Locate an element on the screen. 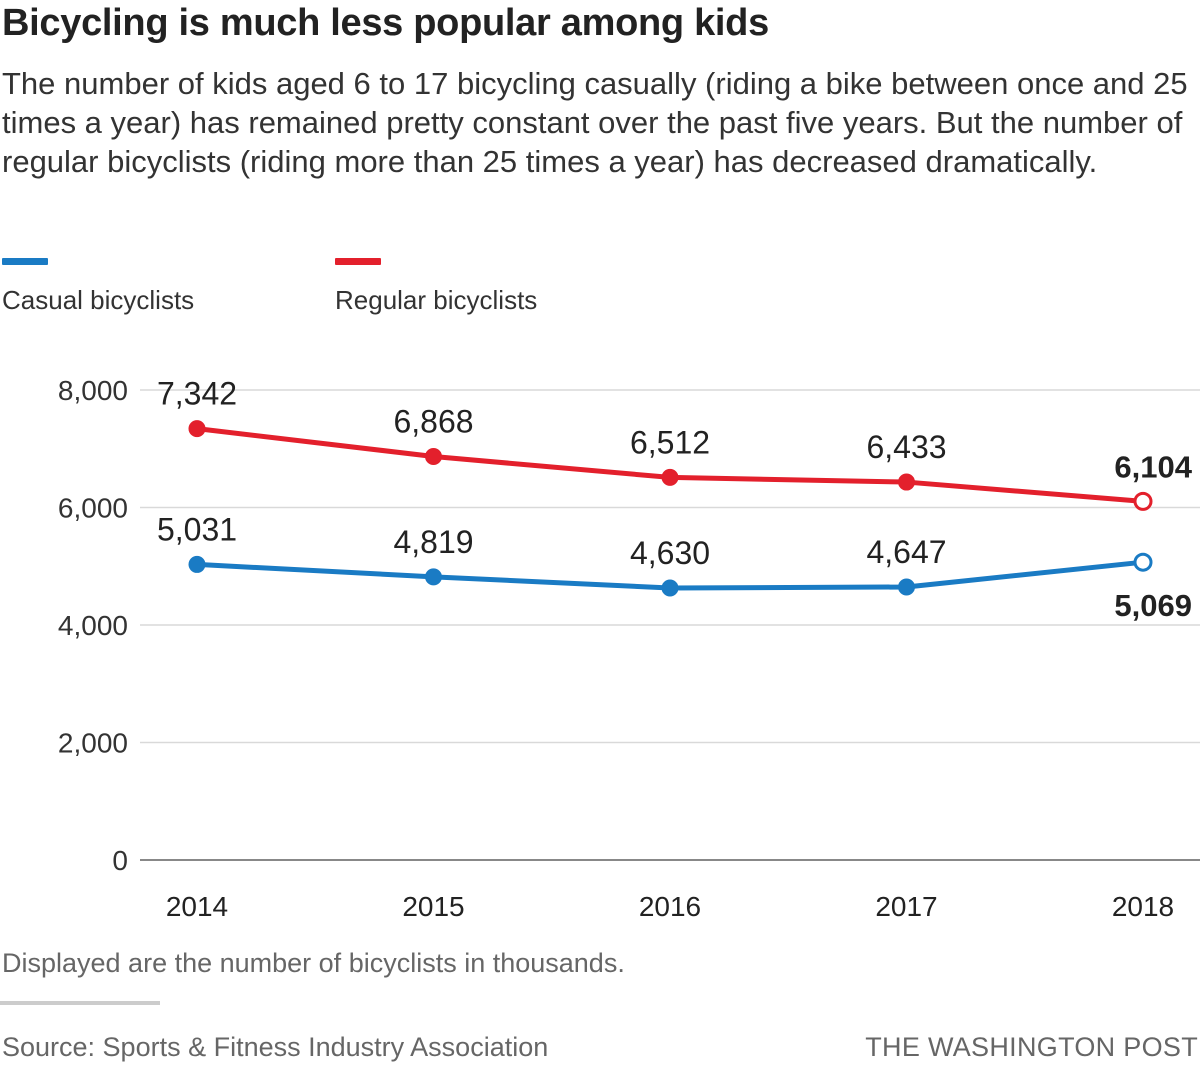 The width and height of the screenshot is (1200, 1070). y-tick-label: 2,000 is located at coordinates (93, 743).